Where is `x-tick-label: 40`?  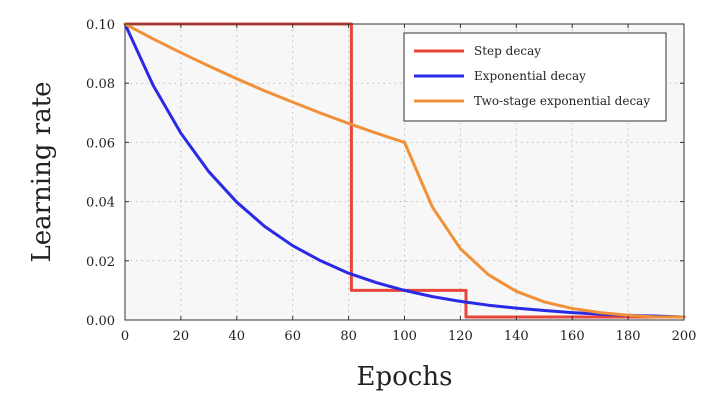
x-tick-label: 40 is located at coordinates (237, 336).